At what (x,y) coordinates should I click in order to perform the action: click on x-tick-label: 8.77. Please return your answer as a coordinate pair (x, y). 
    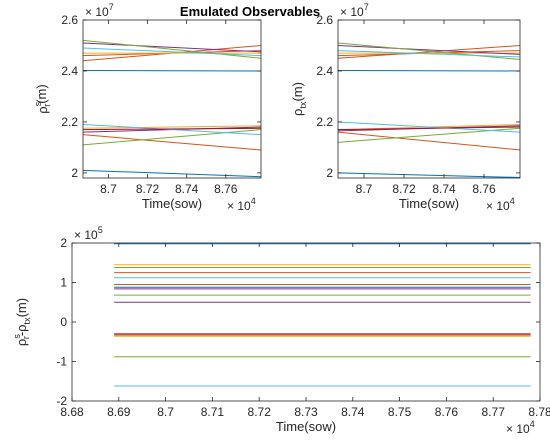
    Looking at the image, I should click on (494, 412).